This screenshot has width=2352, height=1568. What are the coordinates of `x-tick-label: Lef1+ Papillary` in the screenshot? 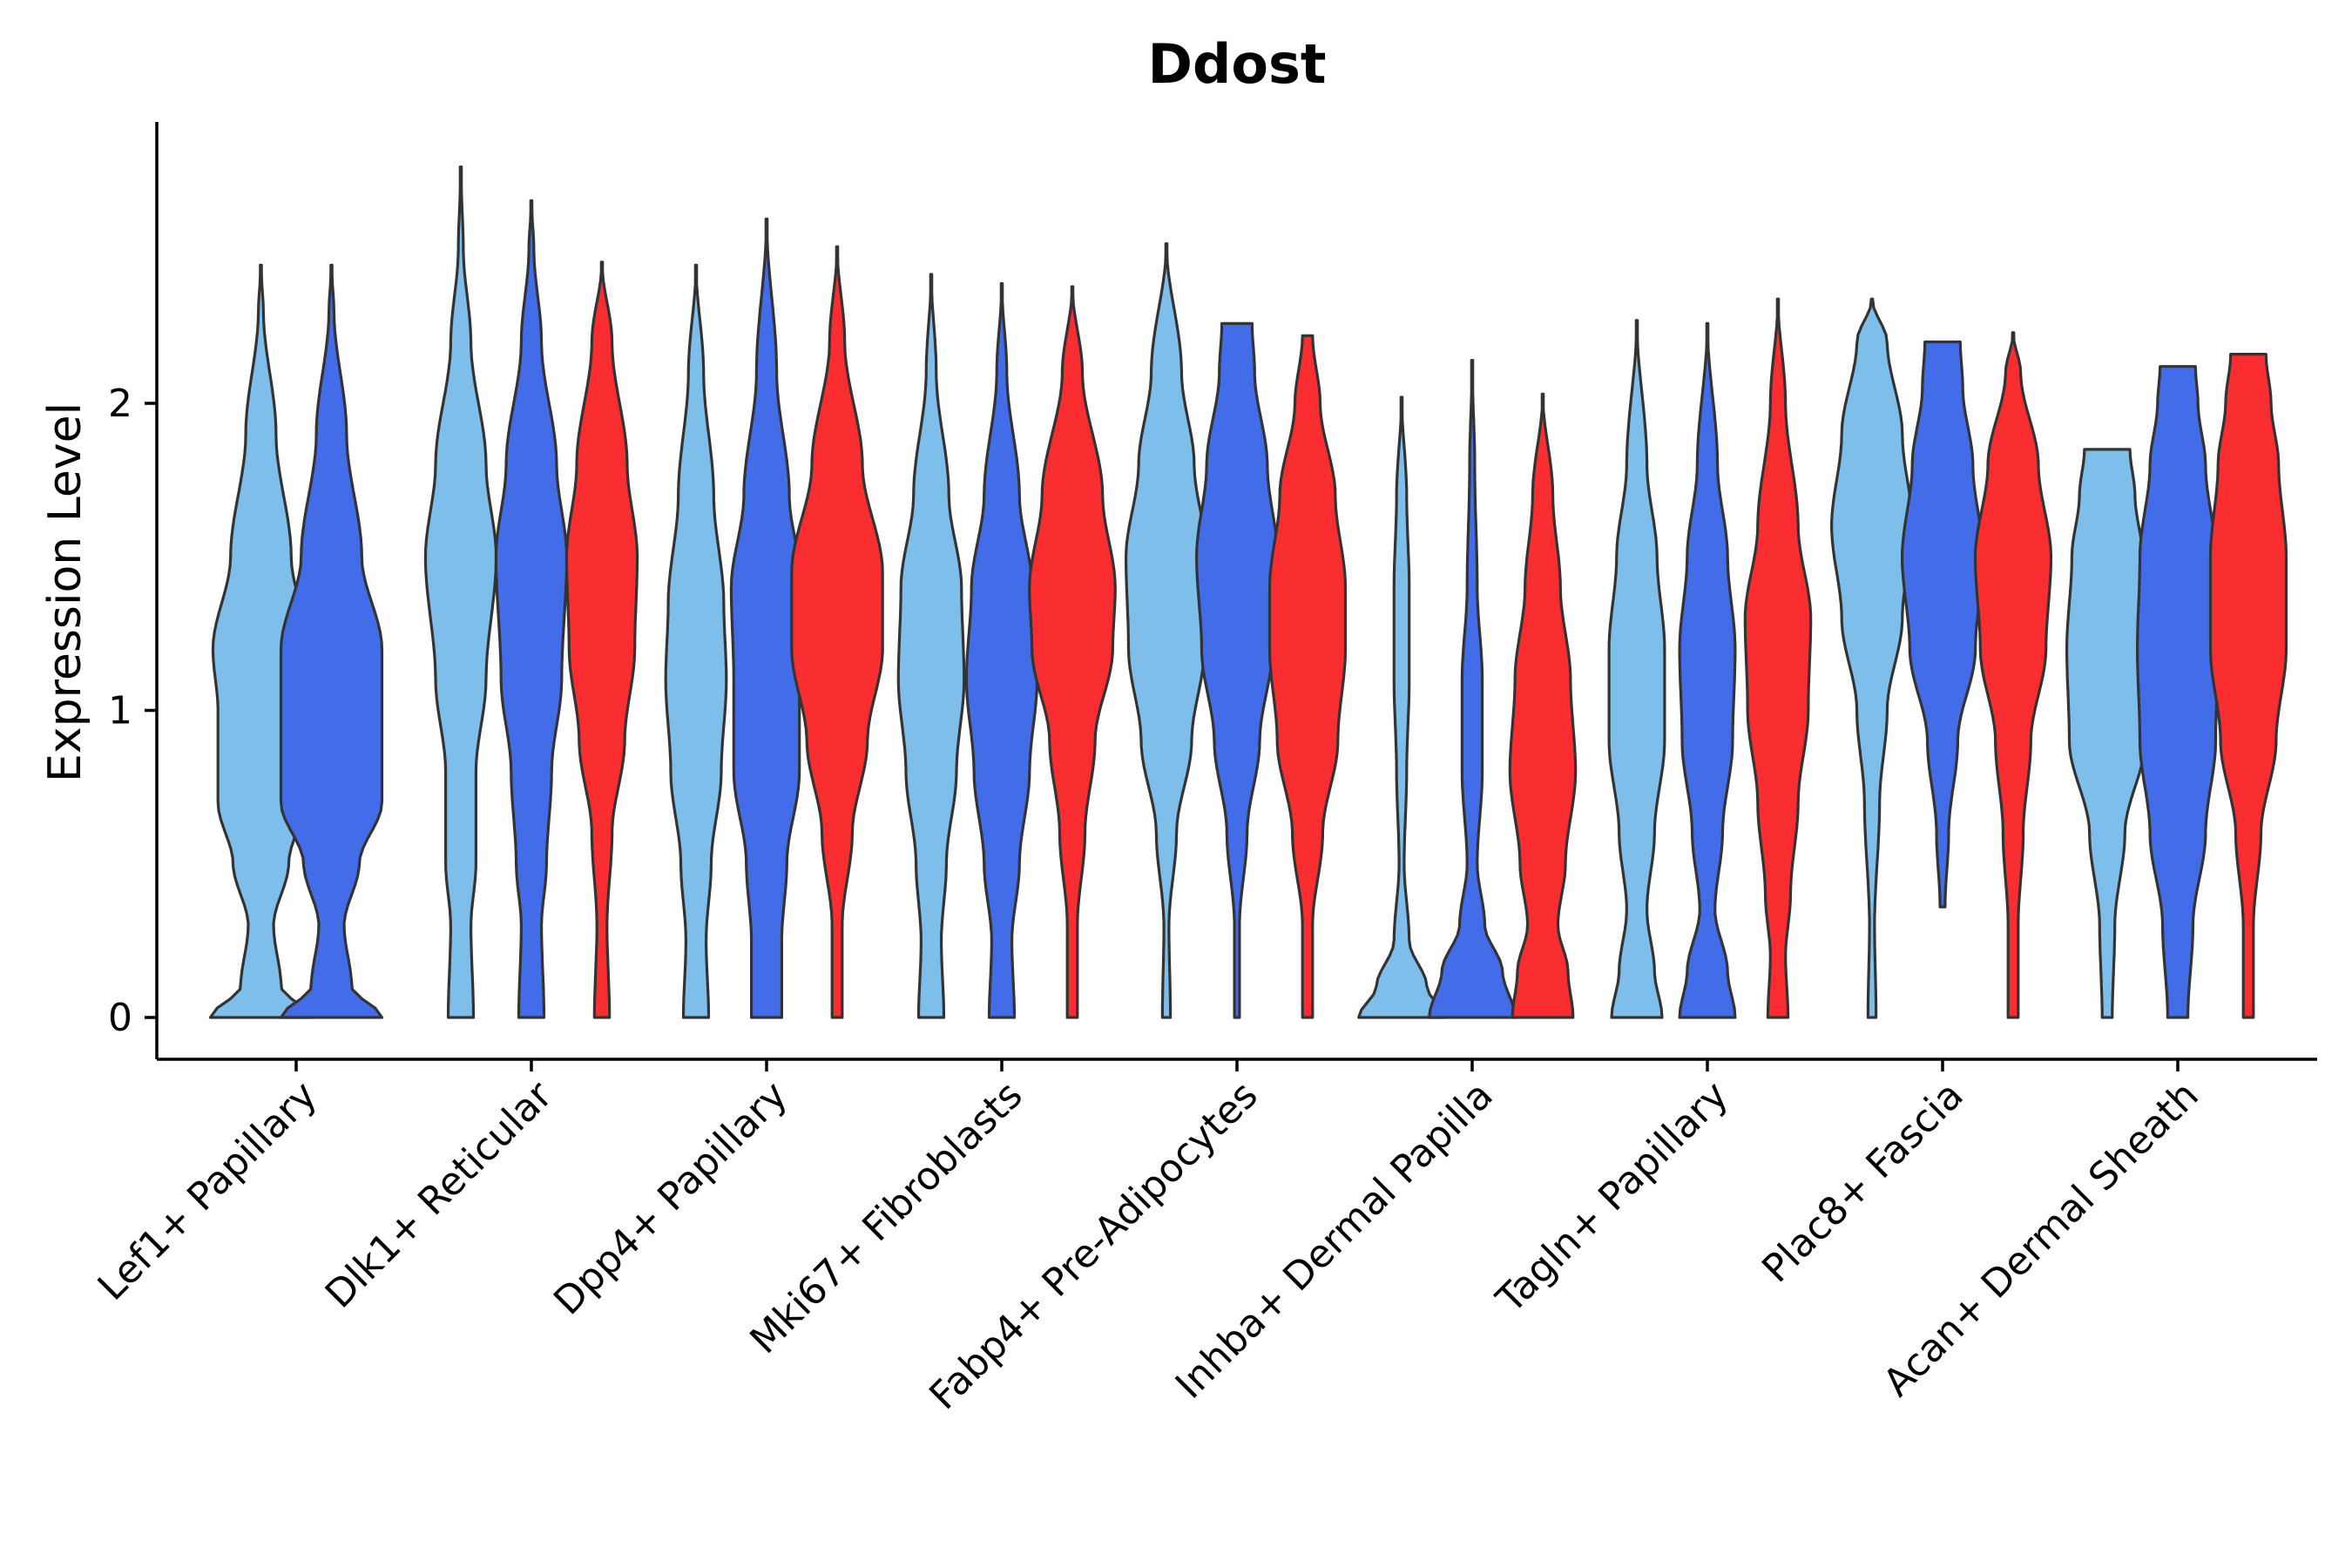 It's located at (208, 1191).